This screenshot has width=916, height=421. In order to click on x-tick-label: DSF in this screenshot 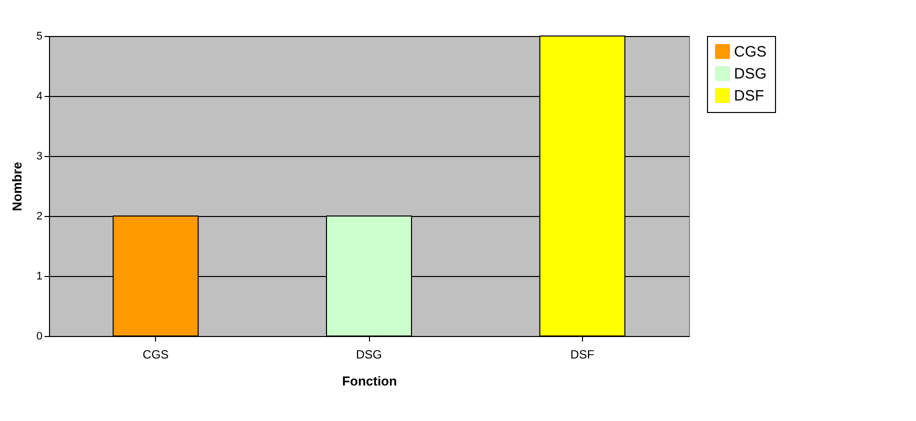, I will do `click(582, 355)`.